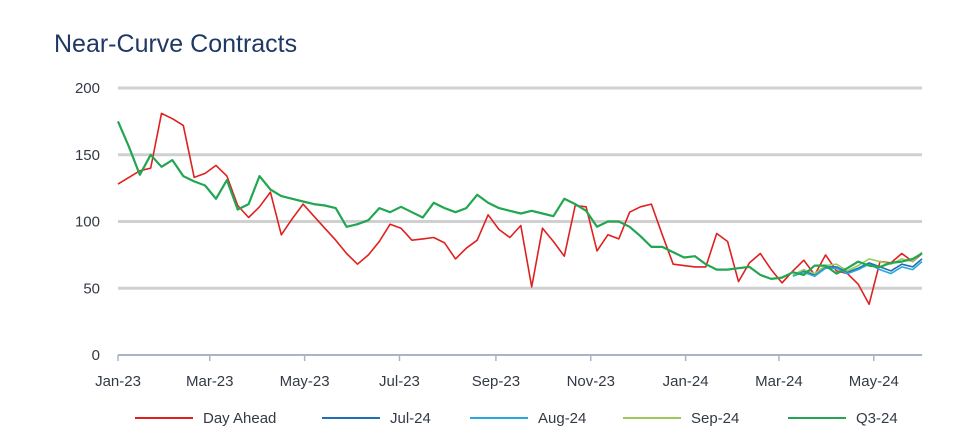  I want to click on x-tick-label: Jan-24, so click(686, 381).